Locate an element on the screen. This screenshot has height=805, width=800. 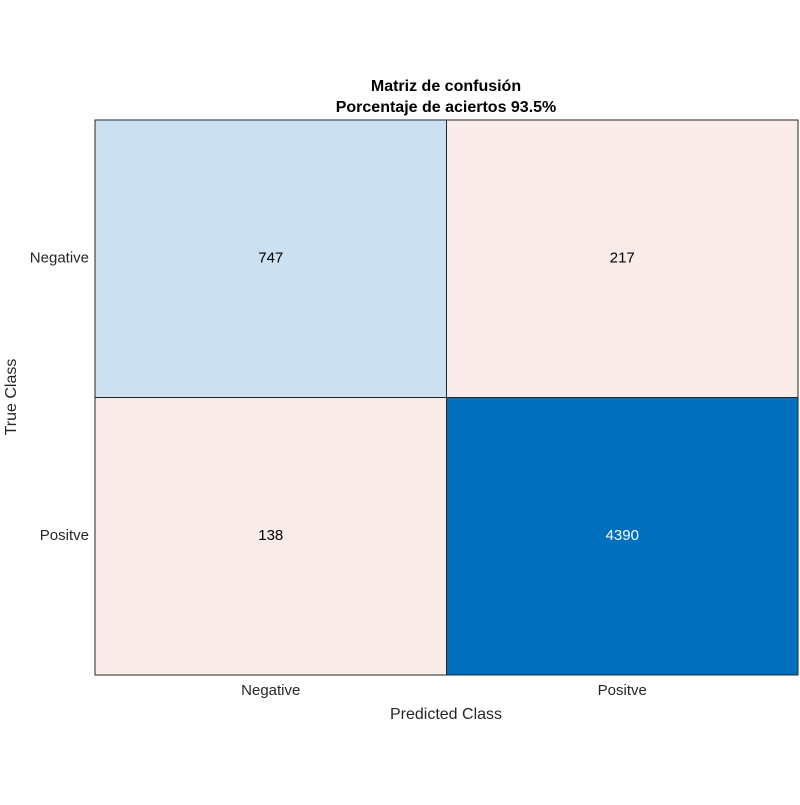
cell-label: 4390 is located at coordinates (622, 535).